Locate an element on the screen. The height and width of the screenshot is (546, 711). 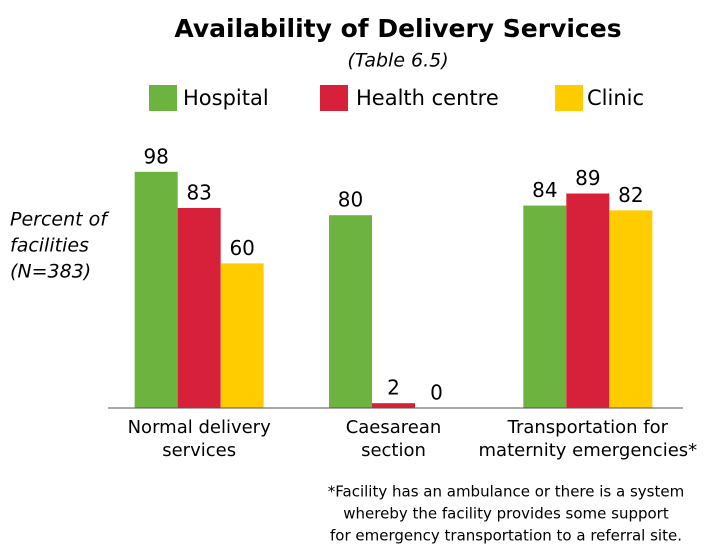
value-label: 82 is located at coordinates (630, 195).